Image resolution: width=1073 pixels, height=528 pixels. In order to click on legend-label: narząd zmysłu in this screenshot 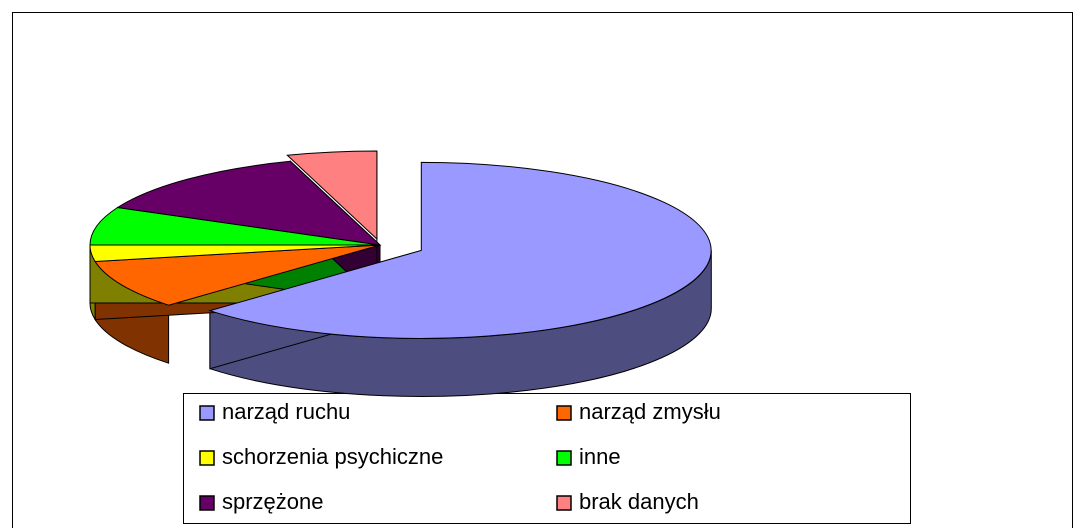, I will do `click(650, 411)`.